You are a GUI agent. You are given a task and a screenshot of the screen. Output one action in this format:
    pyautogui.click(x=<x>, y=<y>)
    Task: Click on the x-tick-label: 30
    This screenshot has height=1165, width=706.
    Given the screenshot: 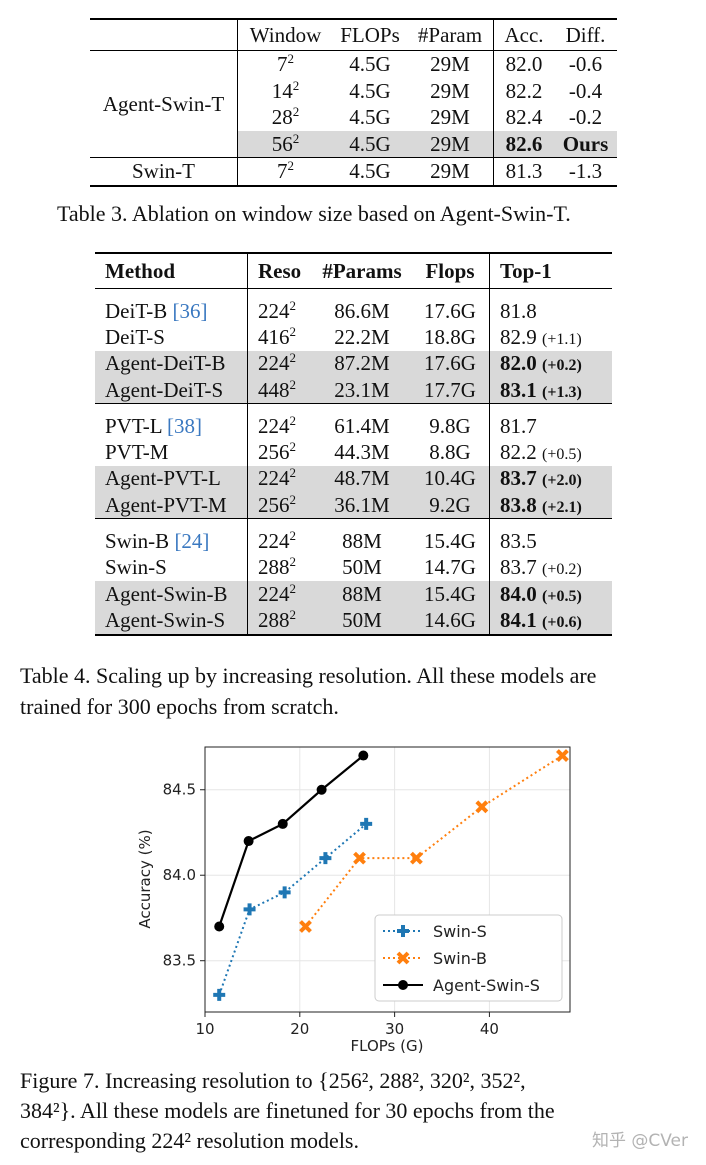 What is the action you would take?
    pyautogui.click(x=394, y=1029)
    